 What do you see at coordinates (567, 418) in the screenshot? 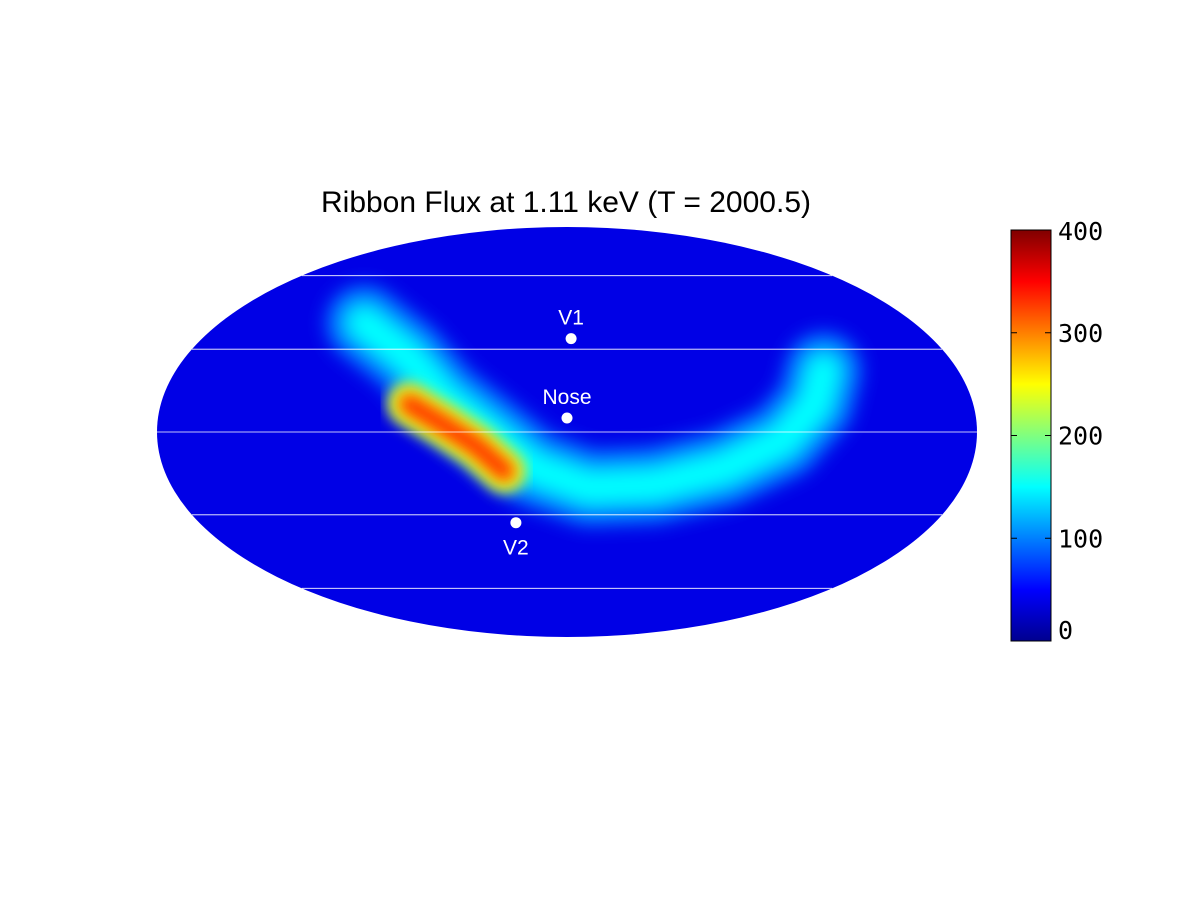
I see `marker-nose-dot` at bounding box center [567, 418].